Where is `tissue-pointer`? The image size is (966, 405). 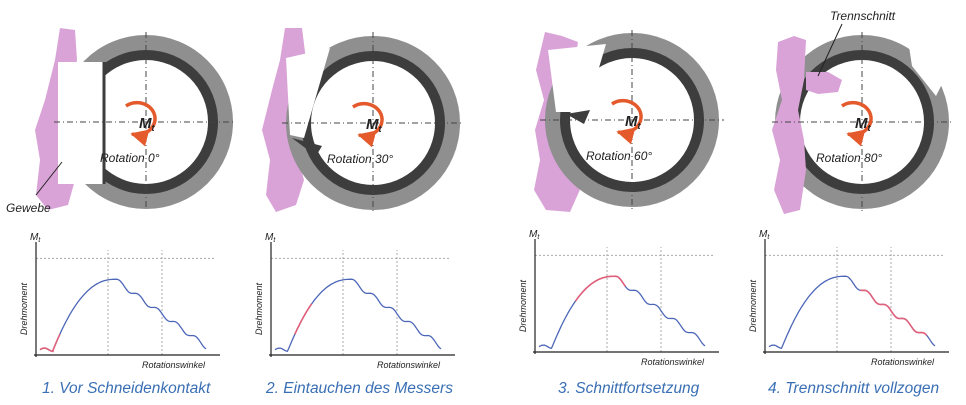 tissue-pointer is located at coordinates (49, 178).